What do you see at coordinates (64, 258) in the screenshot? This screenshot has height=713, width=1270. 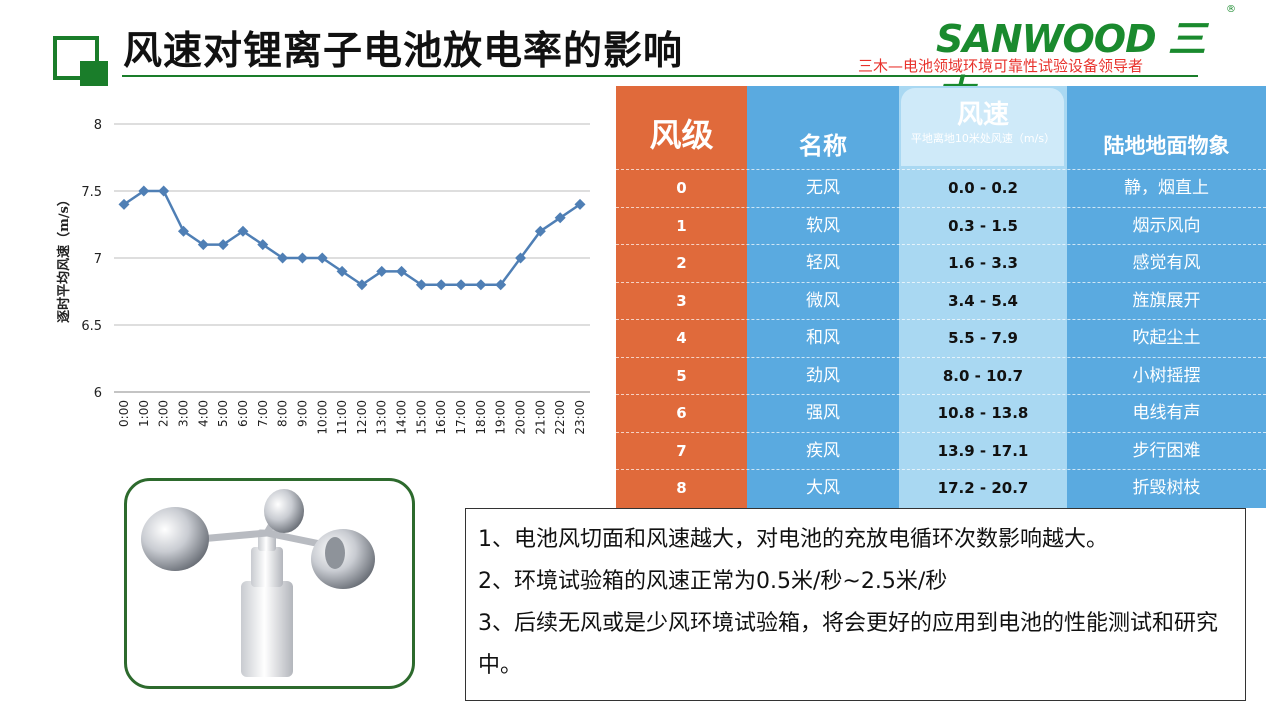 I see `y-axis-title: 逐时平均风速（m/s）` at bounding box center [64, 258].